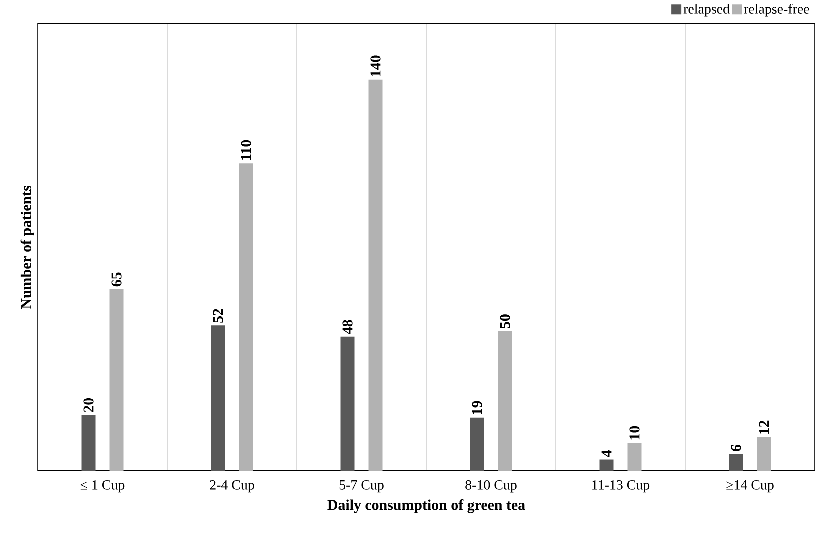  I want to click on data-label: 50, so click(505, 321).